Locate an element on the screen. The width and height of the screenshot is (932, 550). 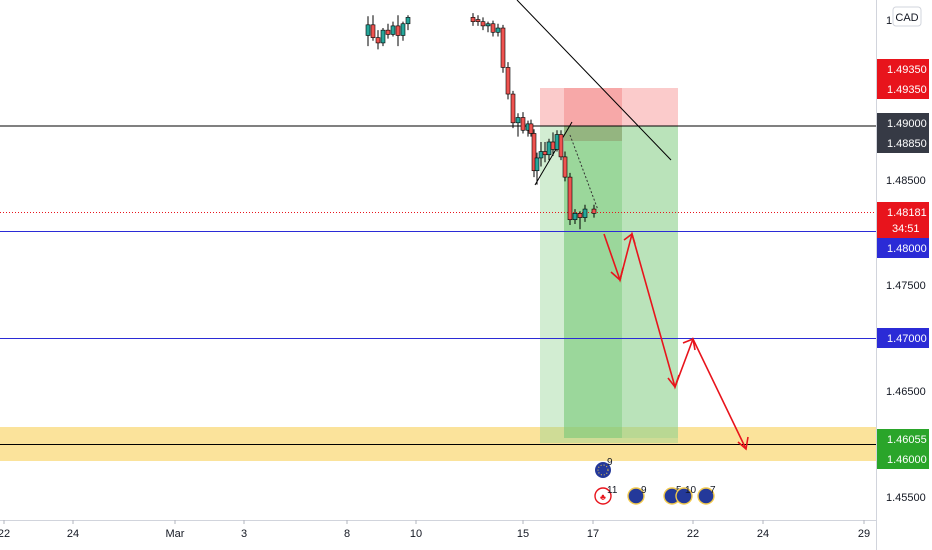
trendline-dotted is located at coordinates (584, 172).